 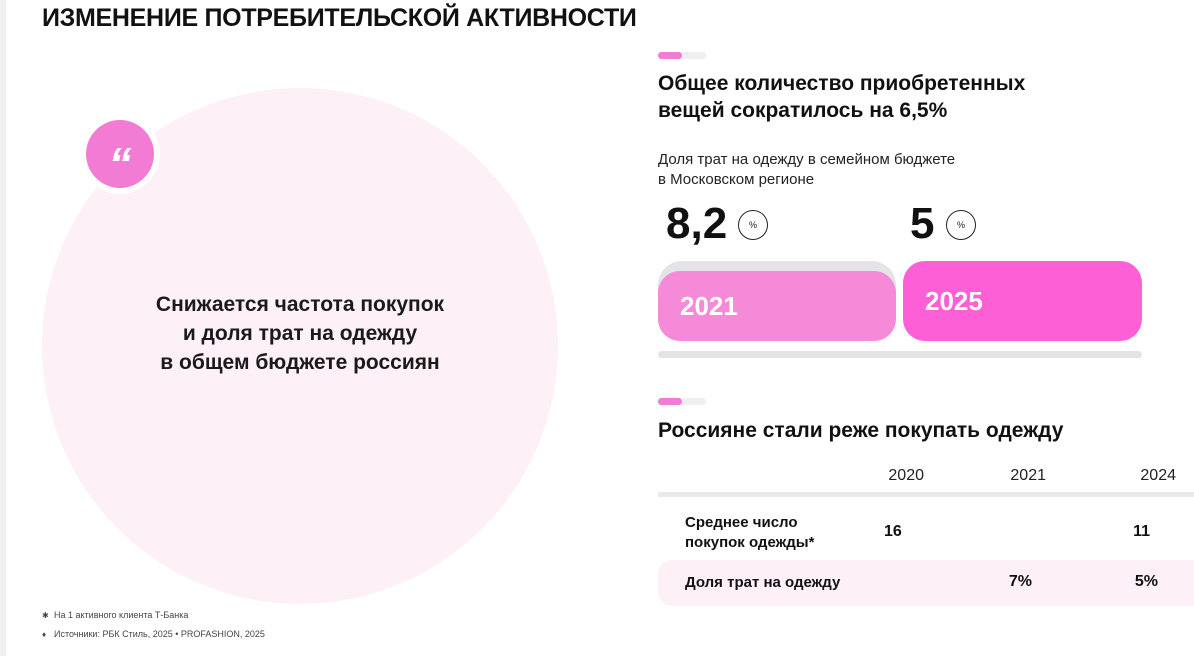 I want to click on value-2025: 5, so click(x=922, y=223).